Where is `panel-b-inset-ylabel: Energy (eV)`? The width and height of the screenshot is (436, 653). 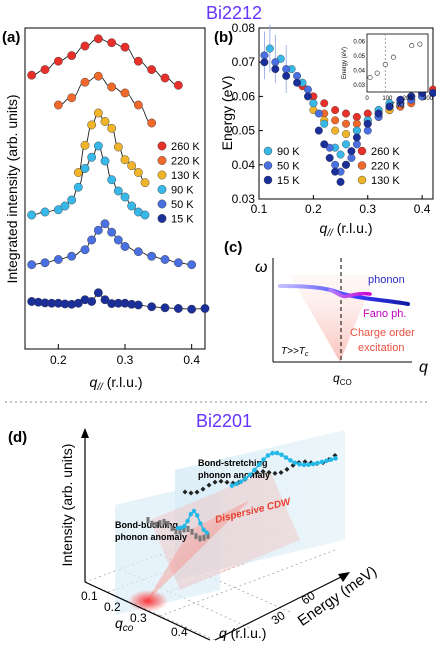 panel-b-inset-ylabel: Energy (eV) is located at coordinates (345, 63).